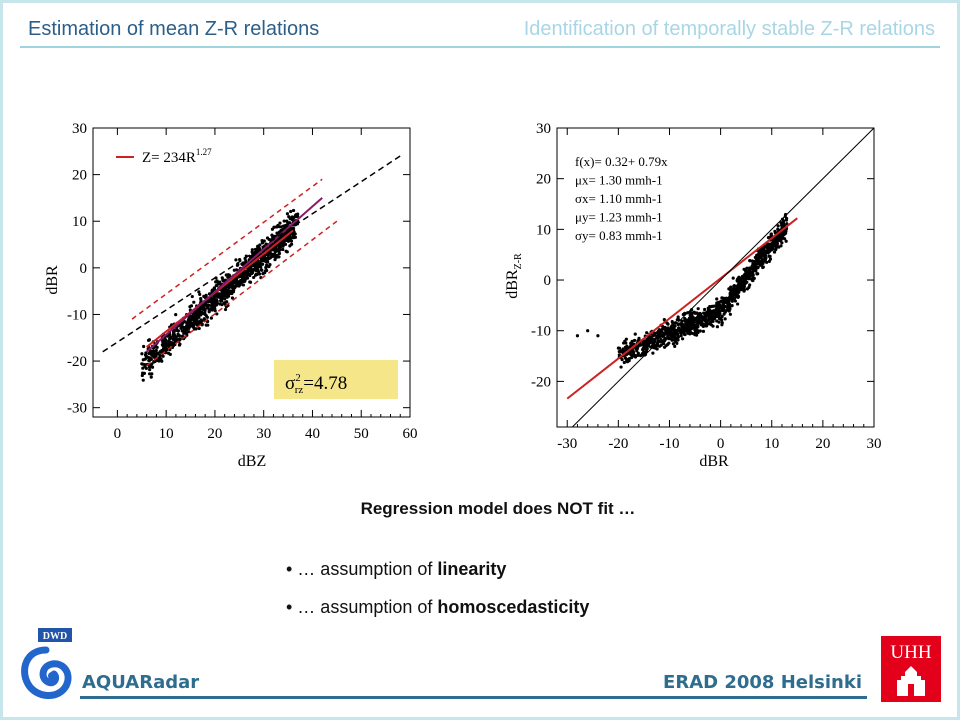 This screenshot has height=720, width=960. I want to click on left-ylabel: dBR, so click(52, 280).